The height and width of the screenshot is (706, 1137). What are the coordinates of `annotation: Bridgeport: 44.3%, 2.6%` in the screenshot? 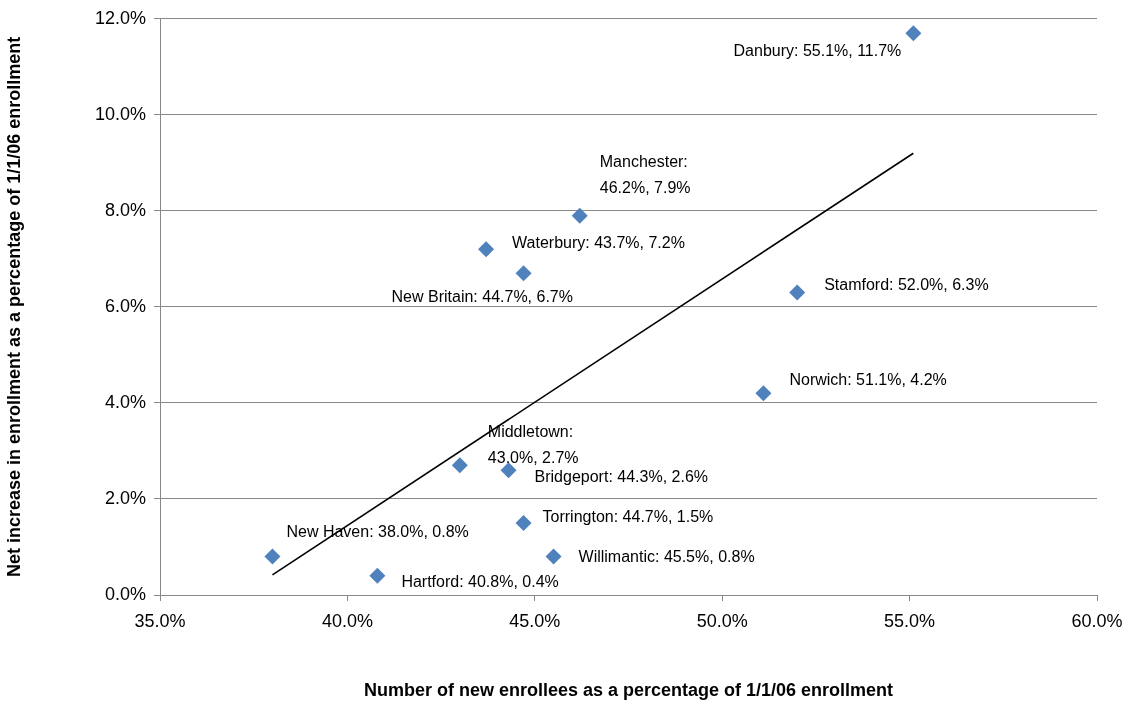 It's located at (621, 476).